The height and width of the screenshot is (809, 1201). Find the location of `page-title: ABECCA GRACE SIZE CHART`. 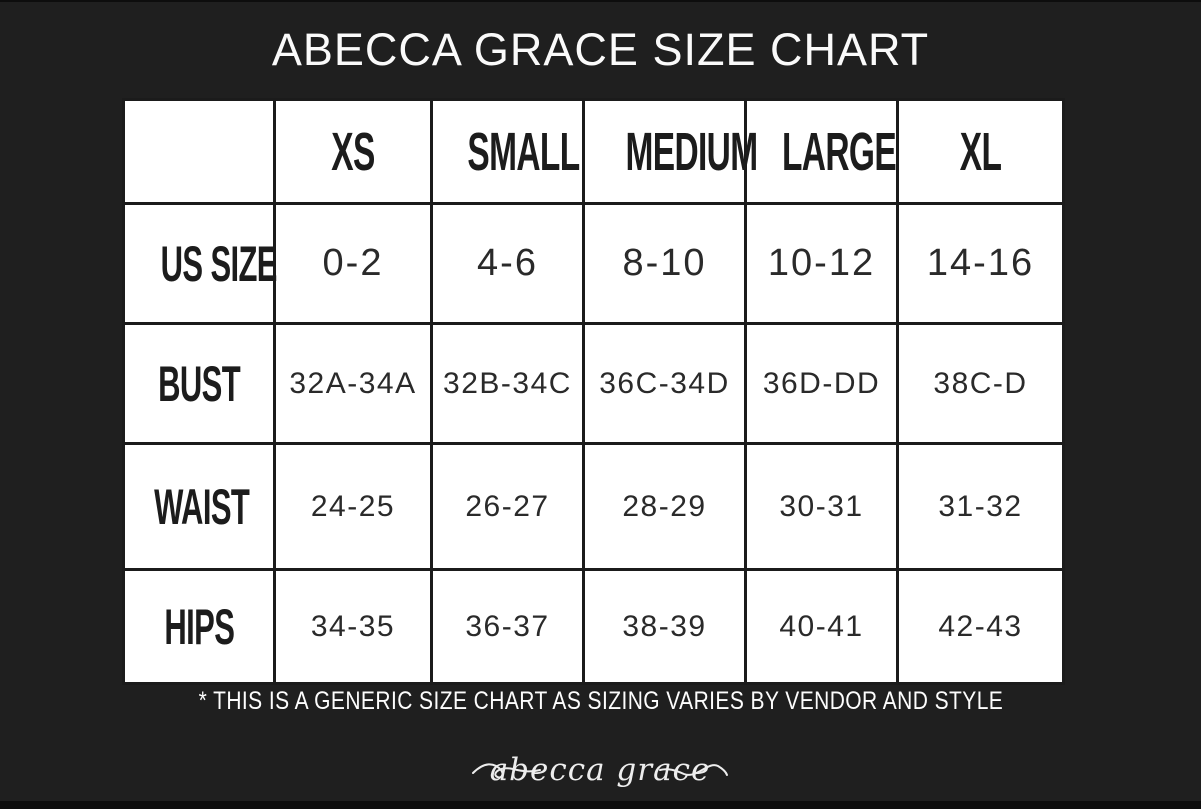

page-title: ABECCA GRACE SIZE CHART is located at coordinates (600, 49).